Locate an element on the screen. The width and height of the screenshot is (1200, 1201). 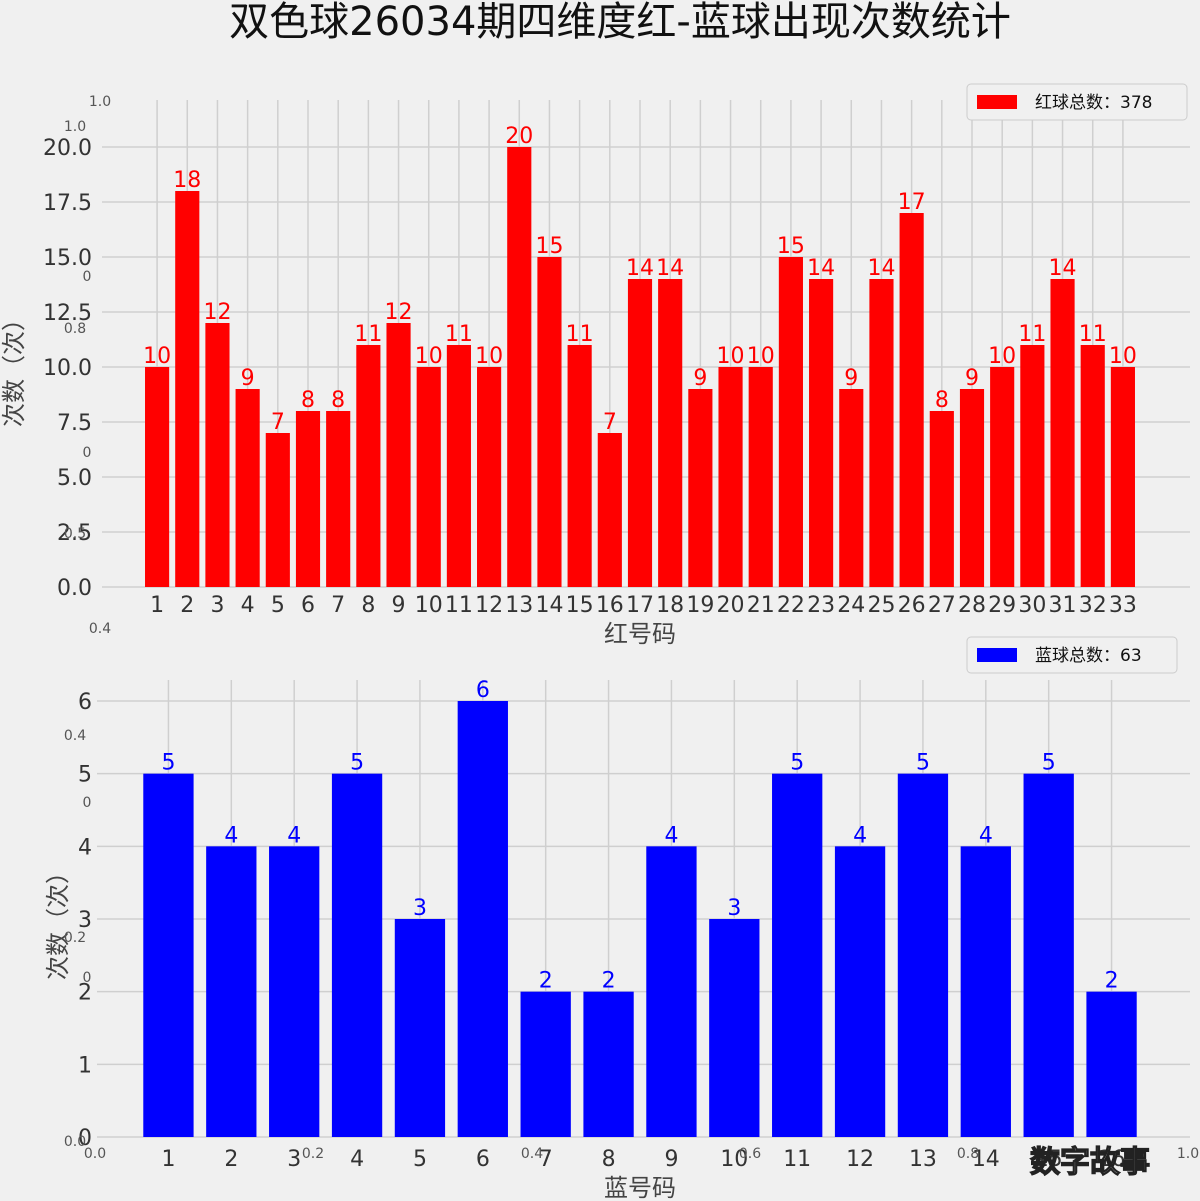
background-tick-label: 0.6 is located at coordinates (750, 1154).